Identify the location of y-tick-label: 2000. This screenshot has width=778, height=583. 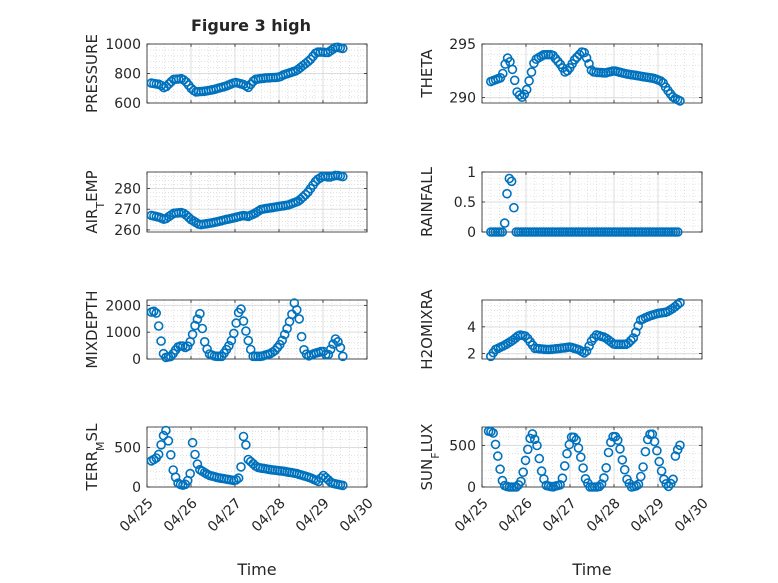
(123, 306).